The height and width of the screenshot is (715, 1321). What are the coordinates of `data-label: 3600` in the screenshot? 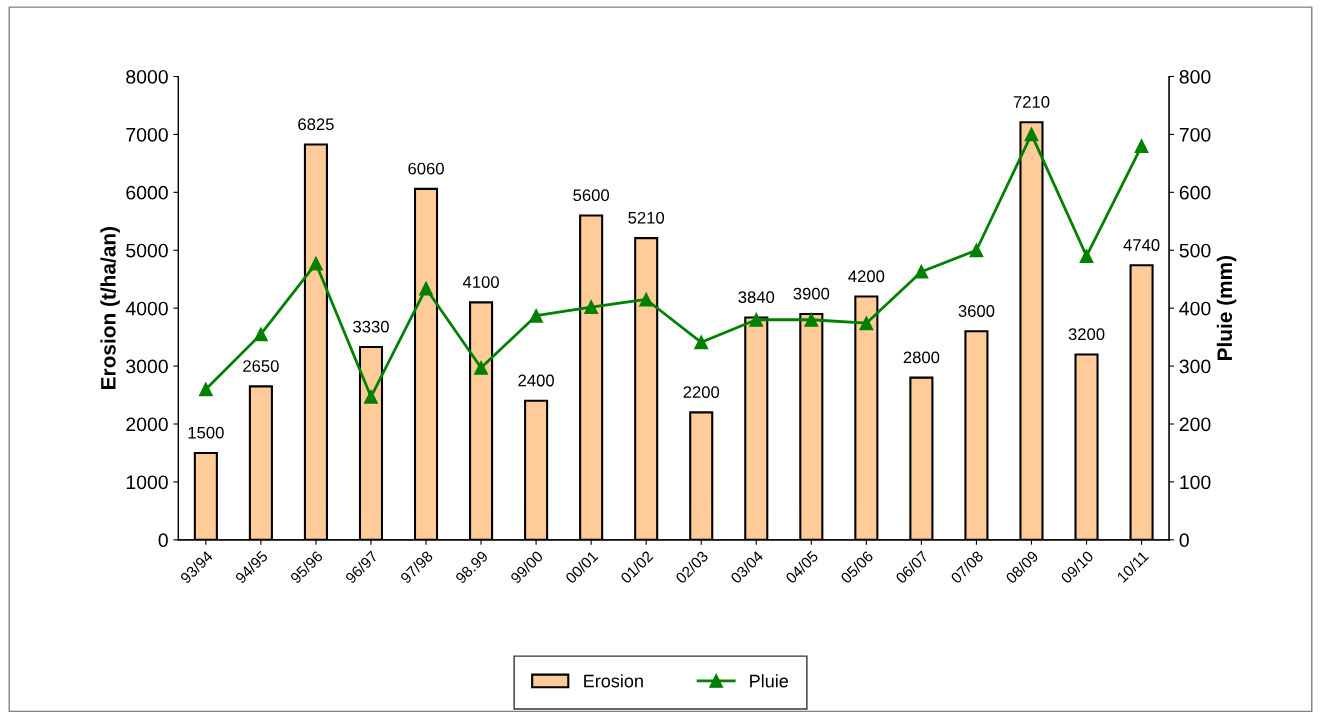 It's located at (976, 311).